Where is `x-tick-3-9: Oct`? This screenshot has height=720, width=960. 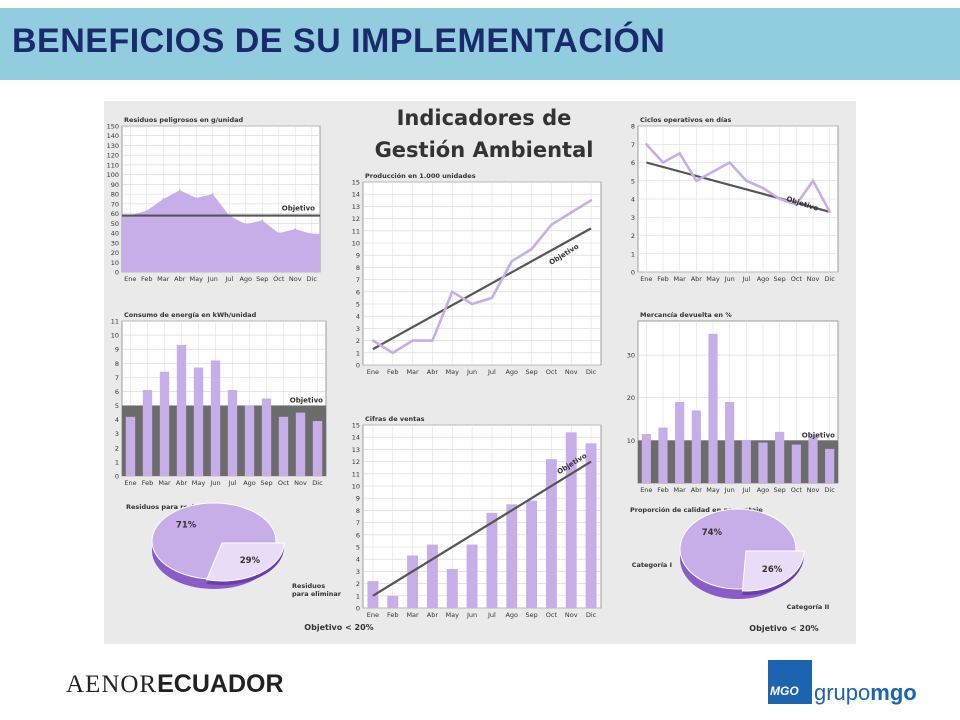
x-tick-3-9: Oct is located at coordinates (284, 483).